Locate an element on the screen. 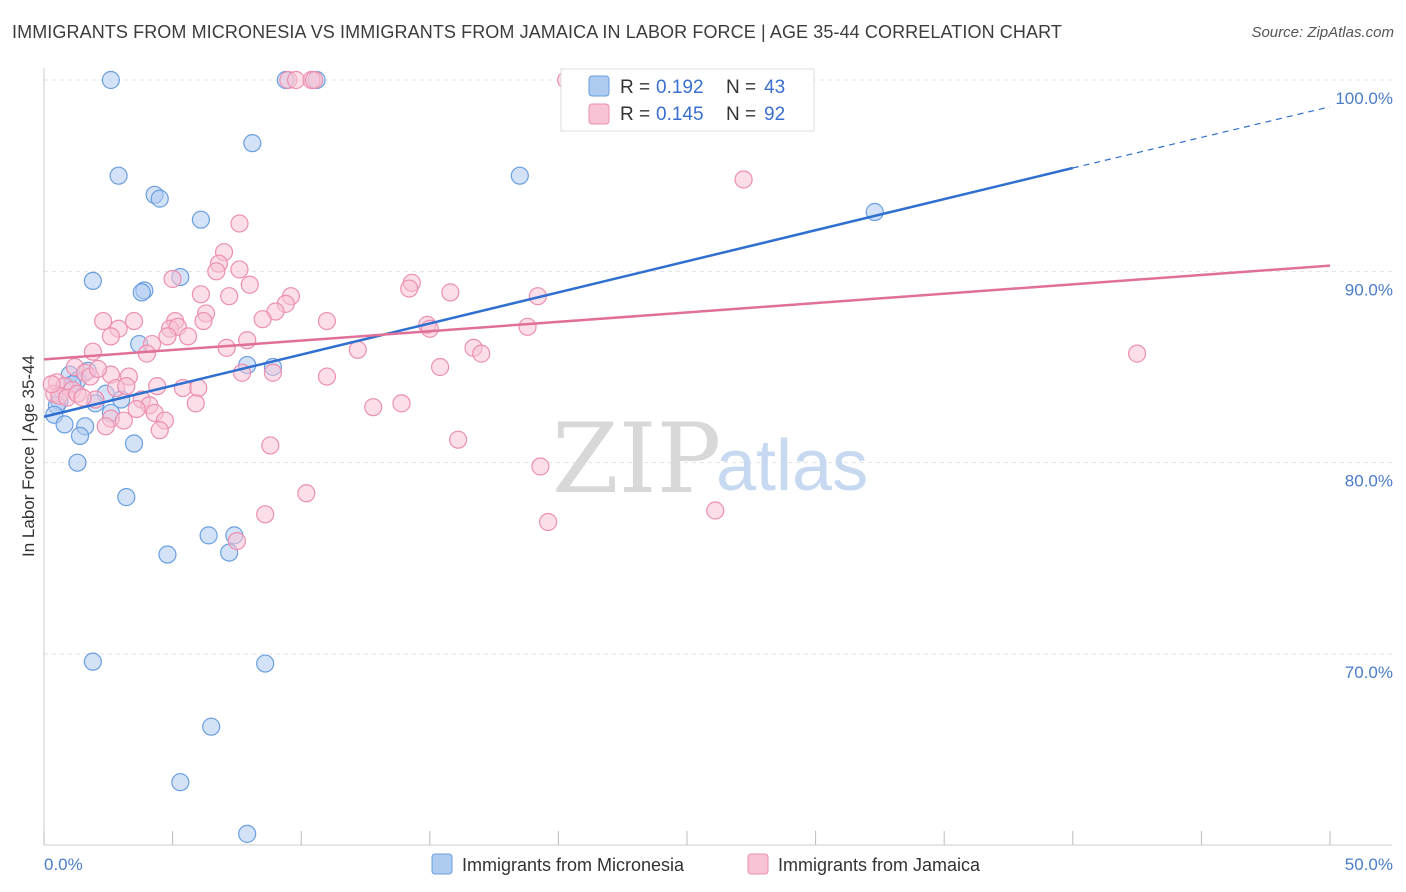 The width and height of the screenshot is (1406, 892). legend-n-label-micronesia: N = is located at coordinates (741, 87).